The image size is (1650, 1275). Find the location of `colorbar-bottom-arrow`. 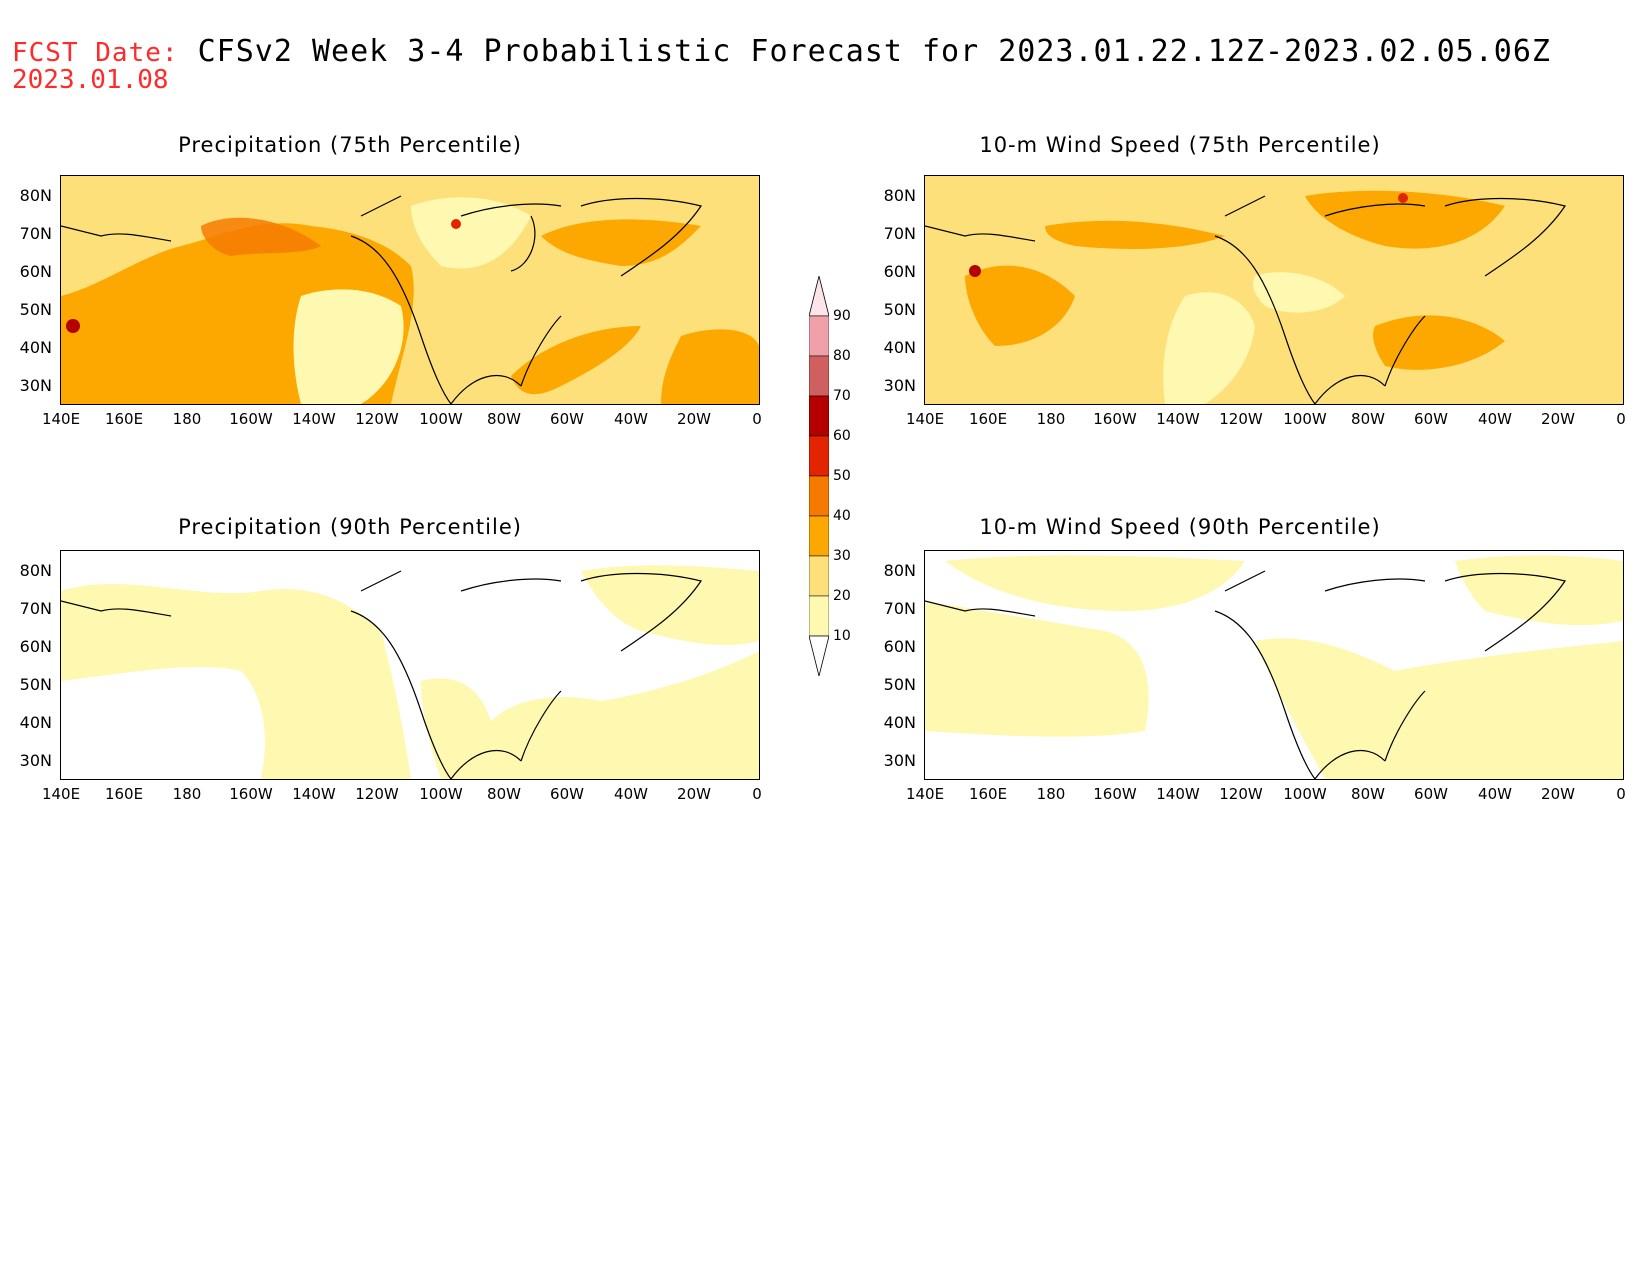

colorbar-bottom-arrow is located at coordinates (819, 656).